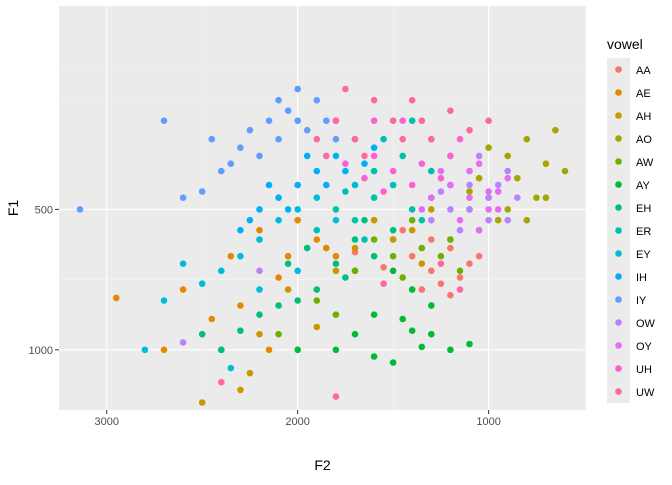 This screenshot has height=485, width=672. What do you see at coordinates (488, 422) in the screenshot?
I see `x-tick-label: 1000` at bounding box center [488, 422].